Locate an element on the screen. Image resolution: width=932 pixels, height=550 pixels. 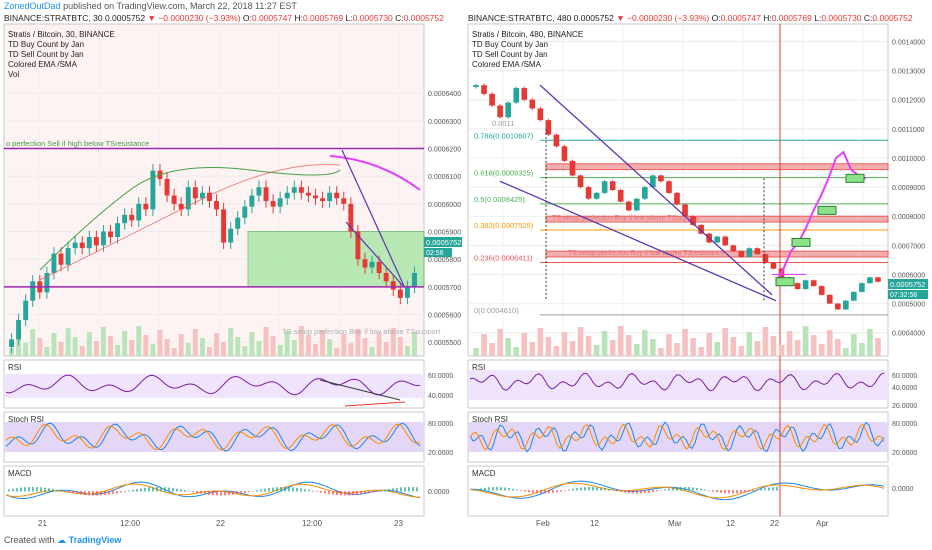
right-price-tag is located at coordinates (908, 284).